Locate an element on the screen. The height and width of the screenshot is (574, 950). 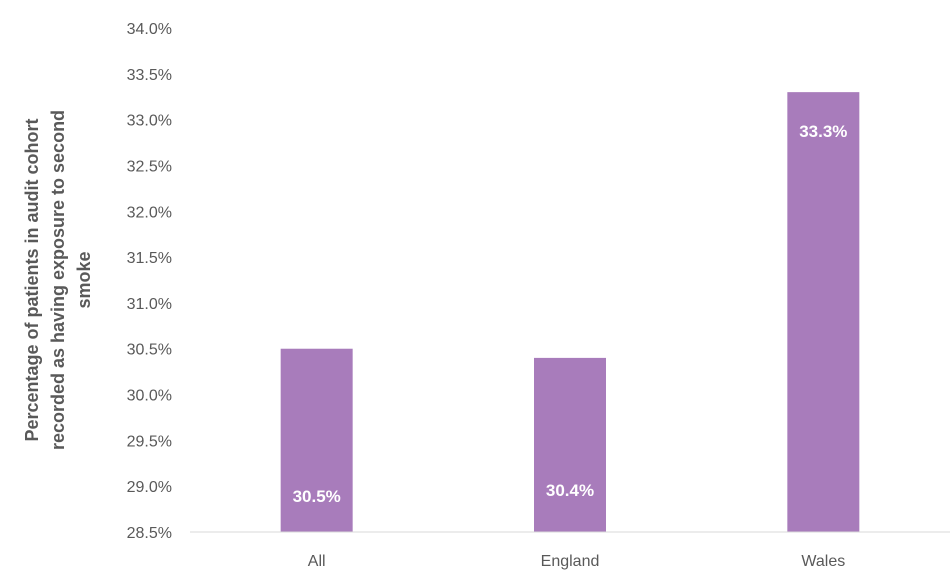
y-tick-label: 31.0% is located at coordinates (149, 304).